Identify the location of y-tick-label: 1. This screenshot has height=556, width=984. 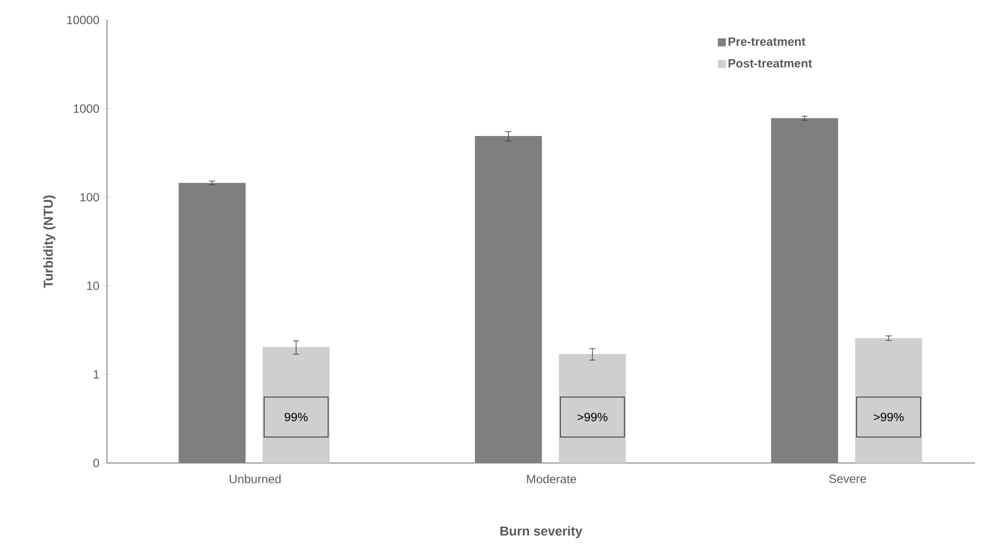
(96, 374).